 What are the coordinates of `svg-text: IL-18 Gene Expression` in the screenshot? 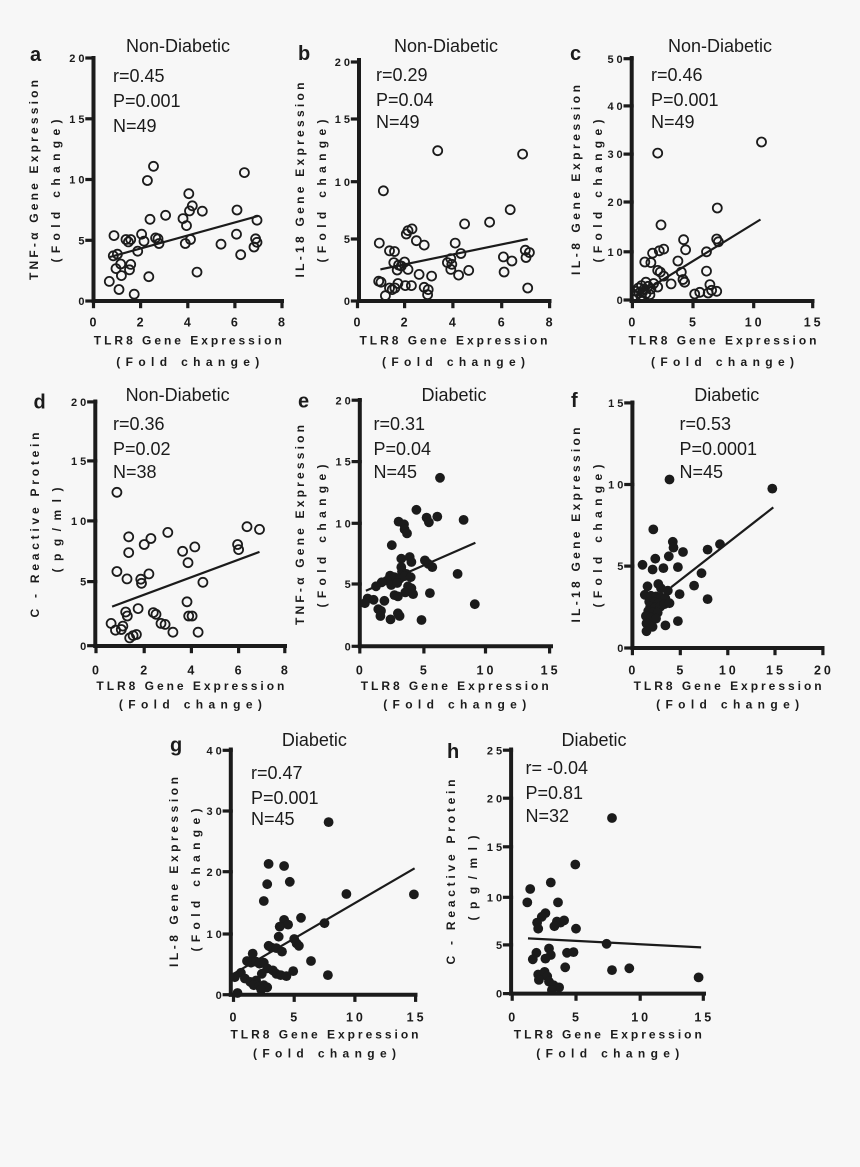 It's located at (300, 180).